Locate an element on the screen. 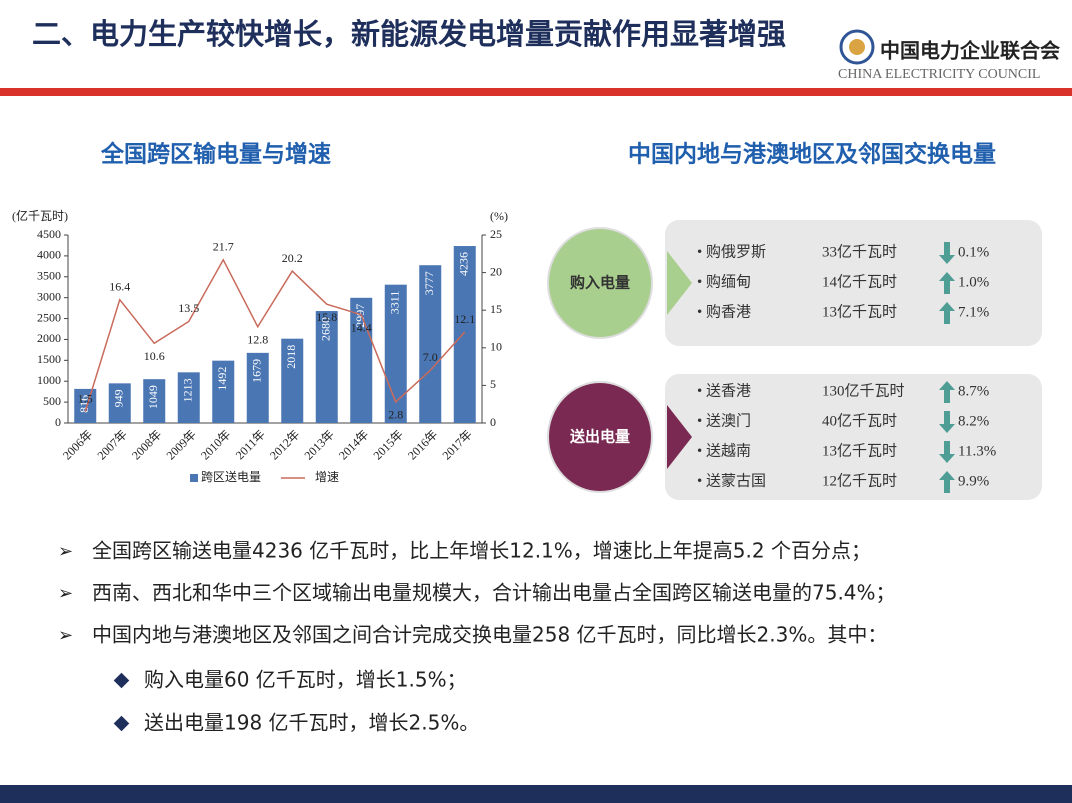 Image resolution: width=1072 pixels, height=803 pixels. y2-tick-label: 10 is located at coordinates (496, 347).